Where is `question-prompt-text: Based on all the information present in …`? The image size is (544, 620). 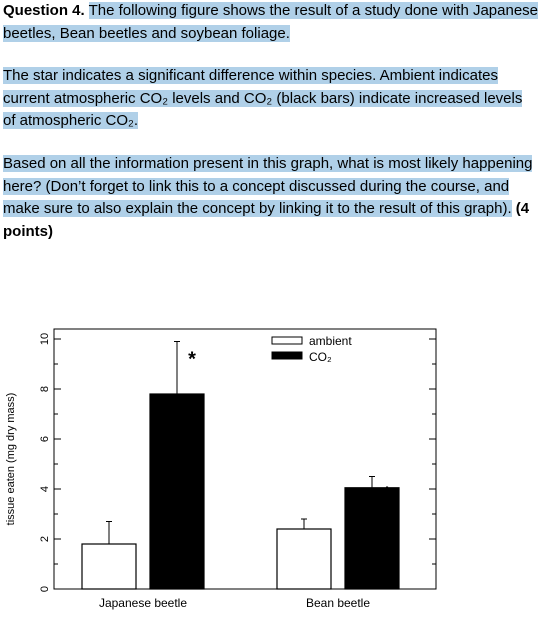
question-prompt-text: Based on all the information present in … is located at coordinates (268, 186).